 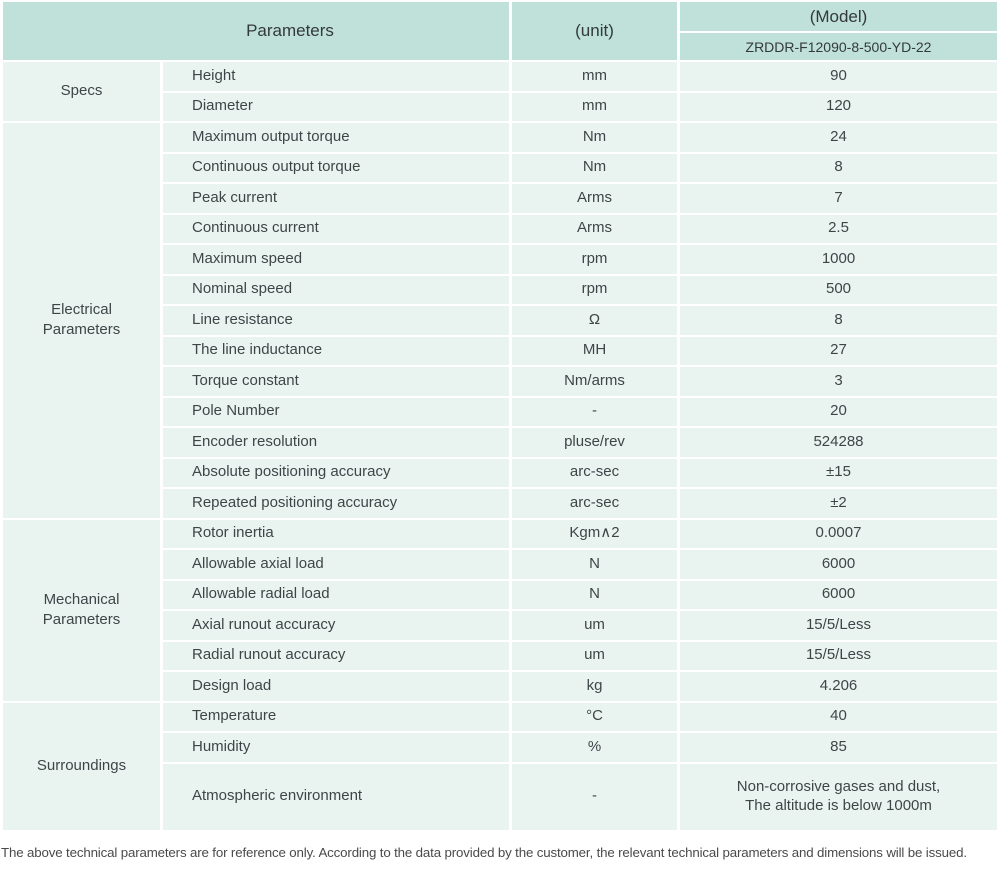 I want to click on table-row: Allowable axial load N 6000, so click(x=500, y=564).